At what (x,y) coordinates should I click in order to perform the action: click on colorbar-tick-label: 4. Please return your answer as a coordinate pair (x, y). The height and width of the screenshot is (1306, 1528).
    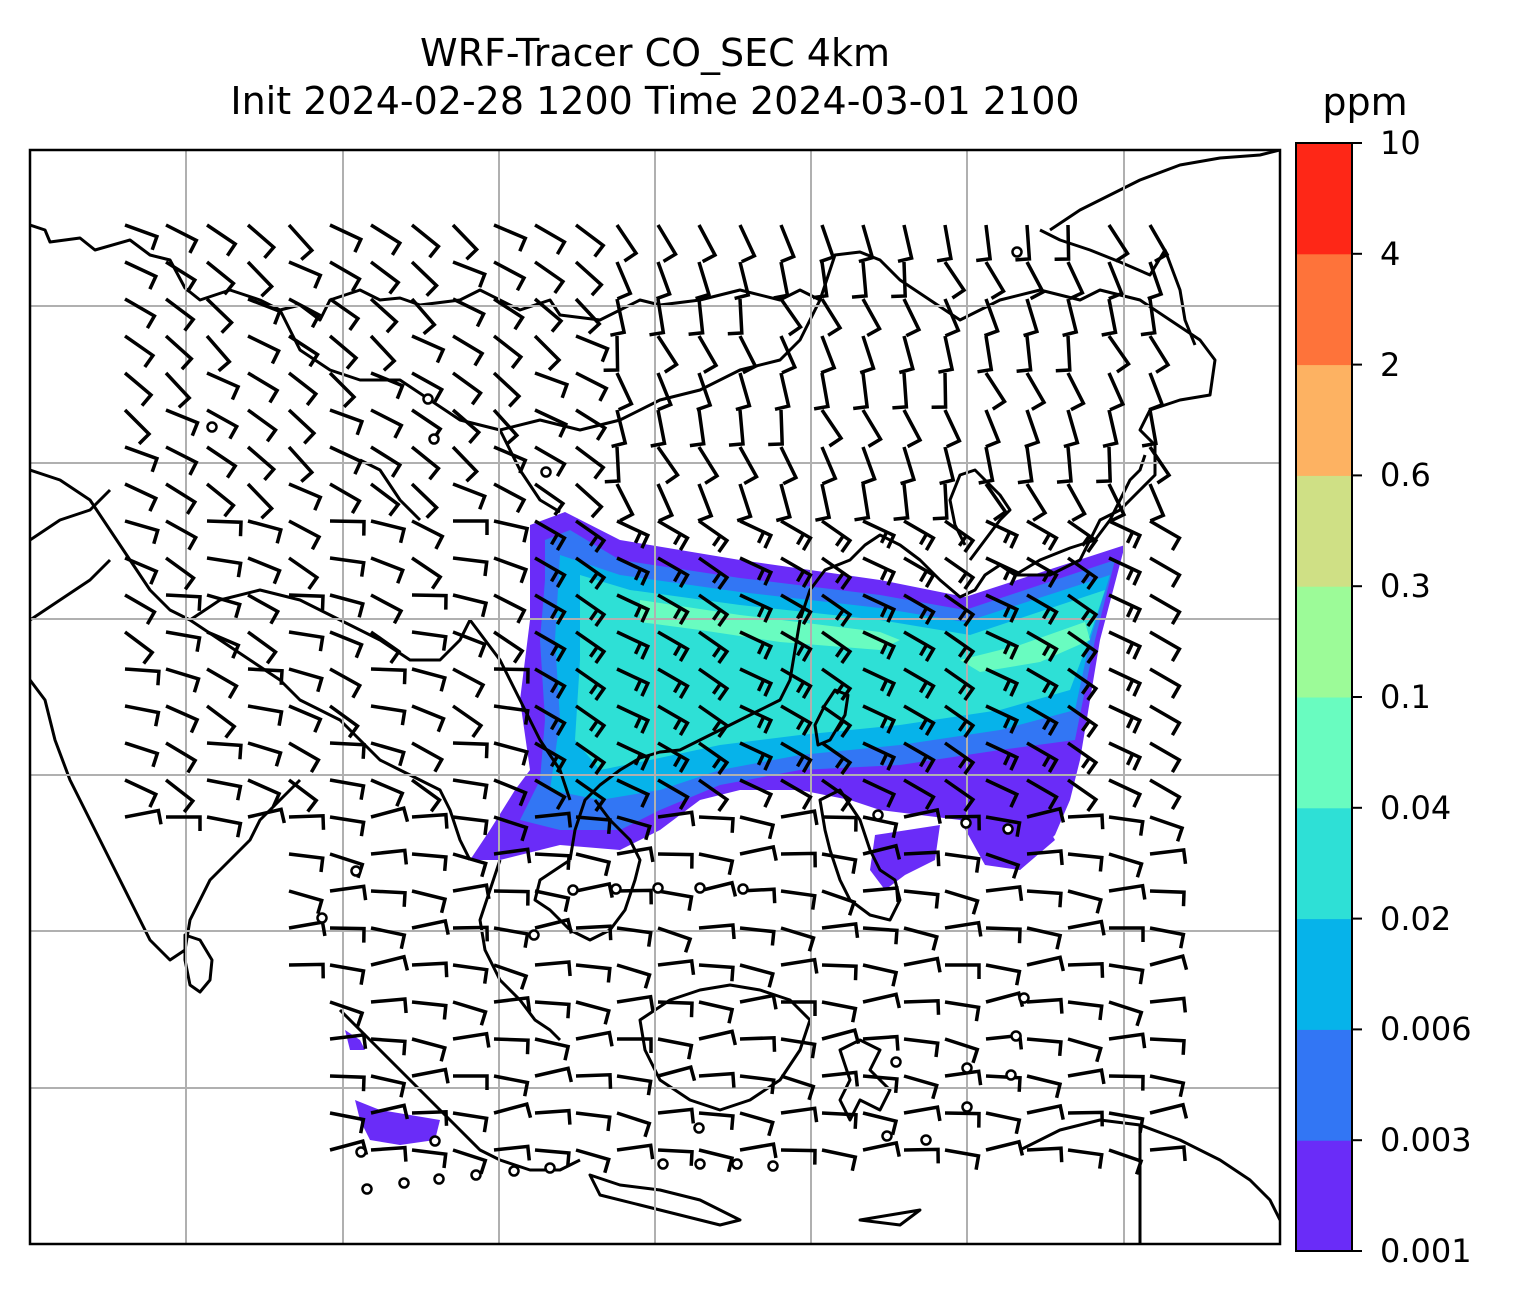
    Looking at the image, I should click on (1390, 253).